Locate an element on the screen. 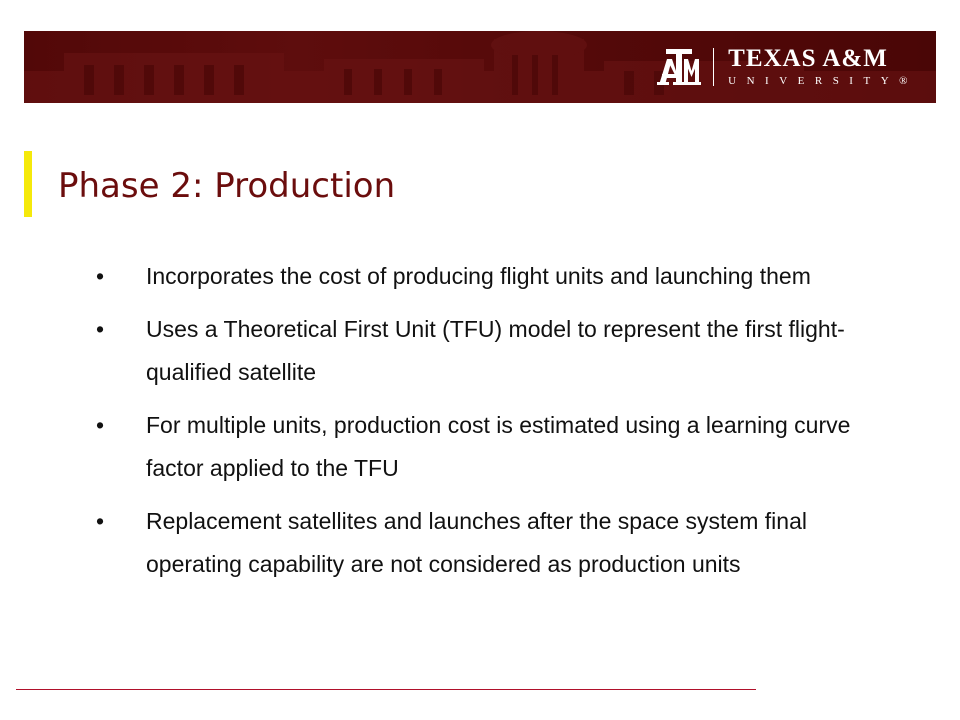 Image resolution: width=960 pixels, height=720 pixels. building-background-image is located at coordinates (480, 67).